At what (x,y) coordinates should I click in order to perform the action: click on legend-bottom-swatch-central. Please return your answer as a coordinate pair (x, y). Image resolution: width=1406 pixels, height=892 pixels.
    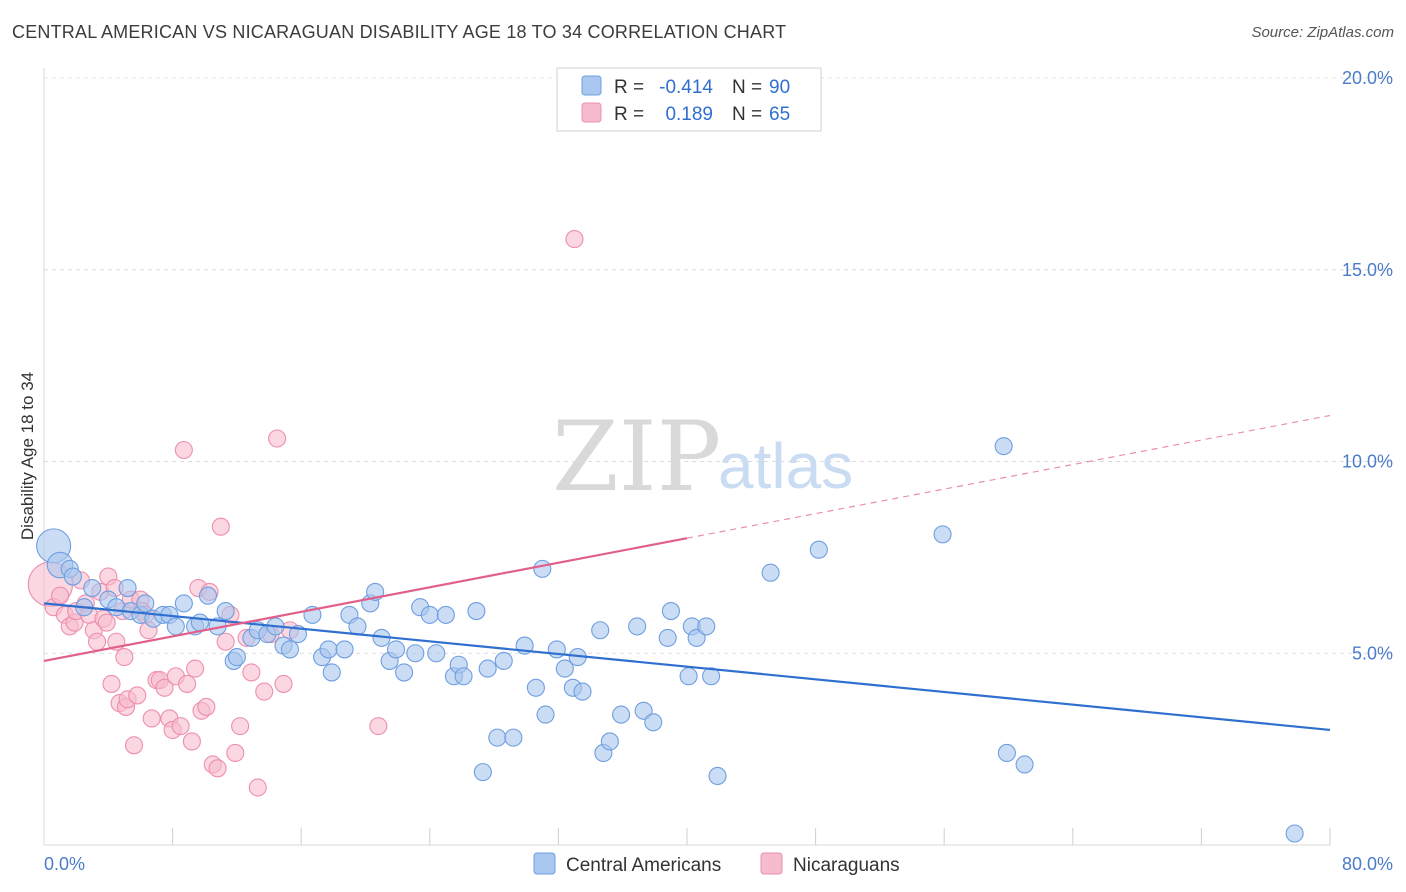
    Looking at the image, I should click on (544, 863).